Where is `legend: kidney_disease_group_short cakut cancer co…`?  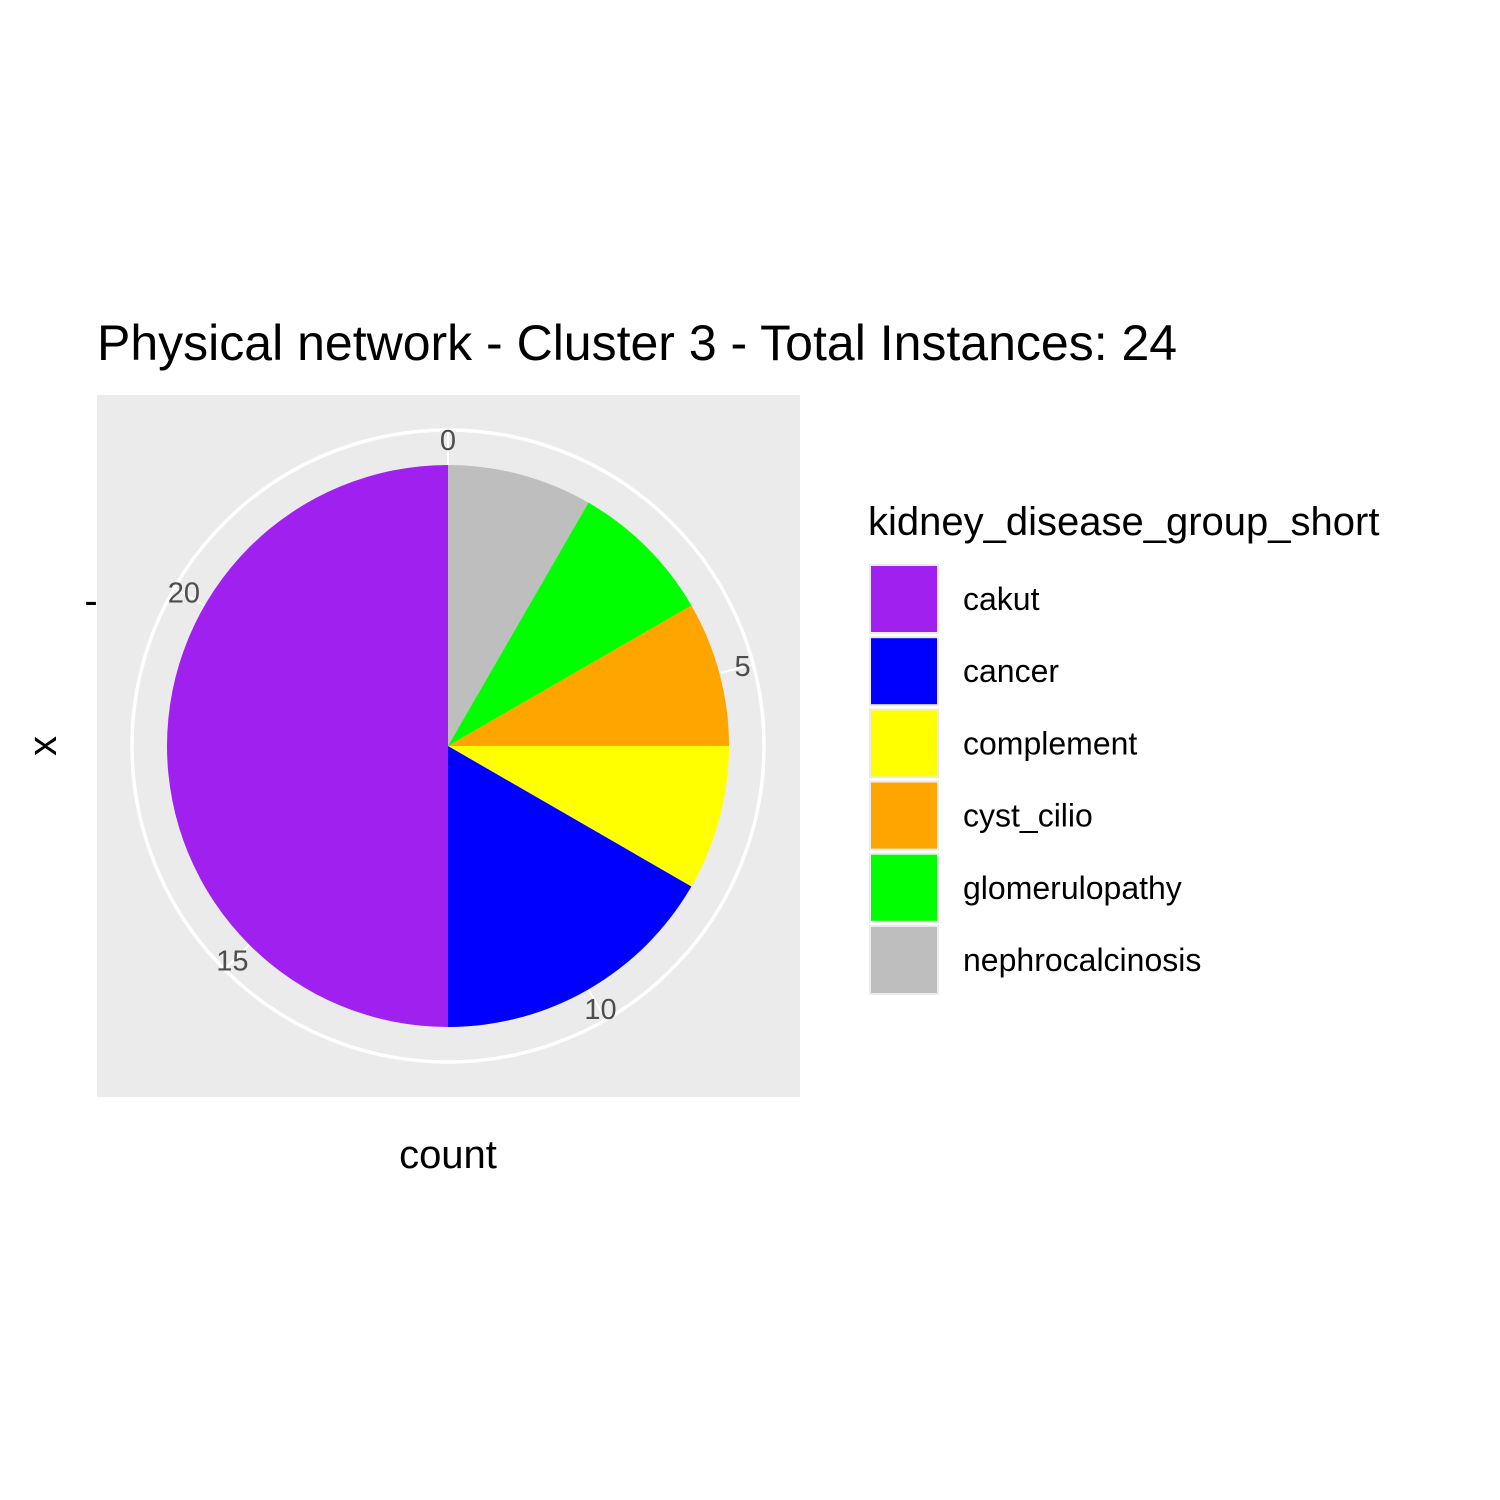 legend: kidney_disease_group_short cakut cancer co… is located at coordinates (1123, 747).